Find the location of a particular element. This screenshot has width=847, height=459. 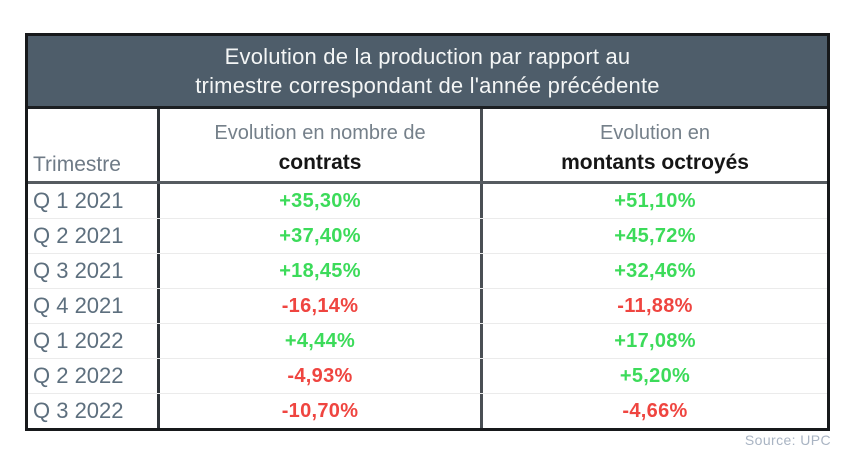

evolution-value: -10,70% is located at coordinates (320, 410).